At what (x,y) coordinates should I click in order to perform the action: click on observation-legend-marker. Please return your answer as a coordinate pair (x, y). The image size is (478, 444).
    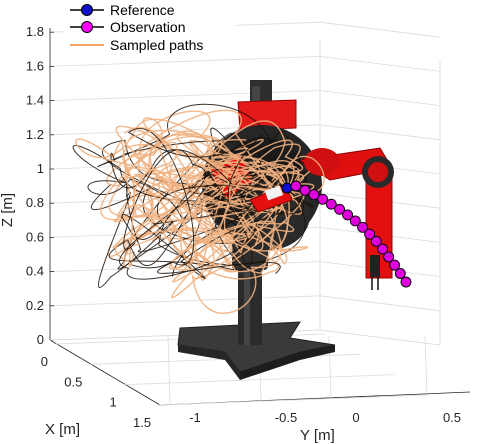
    Looking at the image, I should click on (87, 27).